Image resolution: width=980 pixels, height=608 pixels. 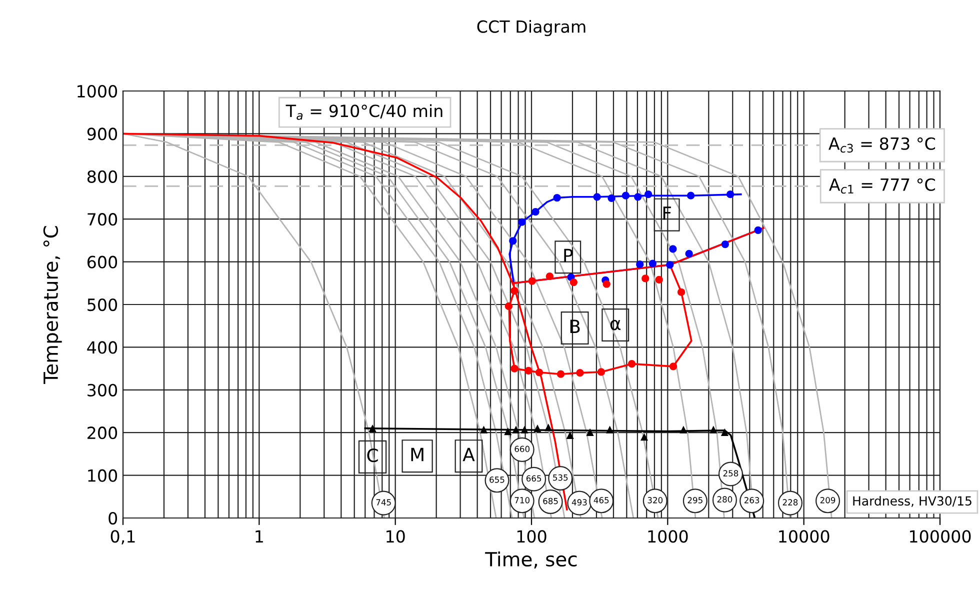 I want to click on annotation: 655, so click(x=497, y=479).